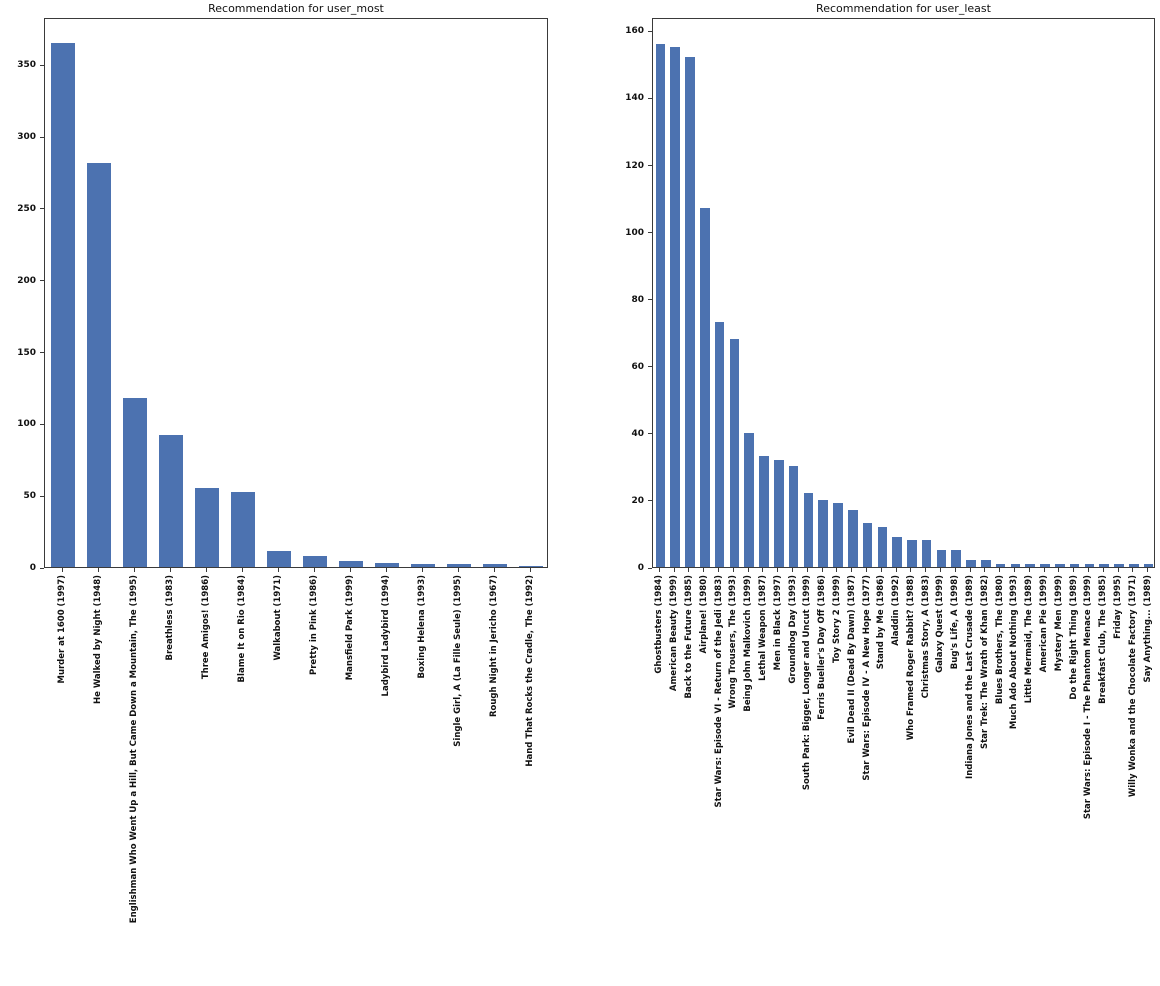 The image size is (1160, 986). Describe the element at coordinates (386, 636) in the screenshot. I see `x-tick-label: Ladybird Ladybird (1994)` at that location.